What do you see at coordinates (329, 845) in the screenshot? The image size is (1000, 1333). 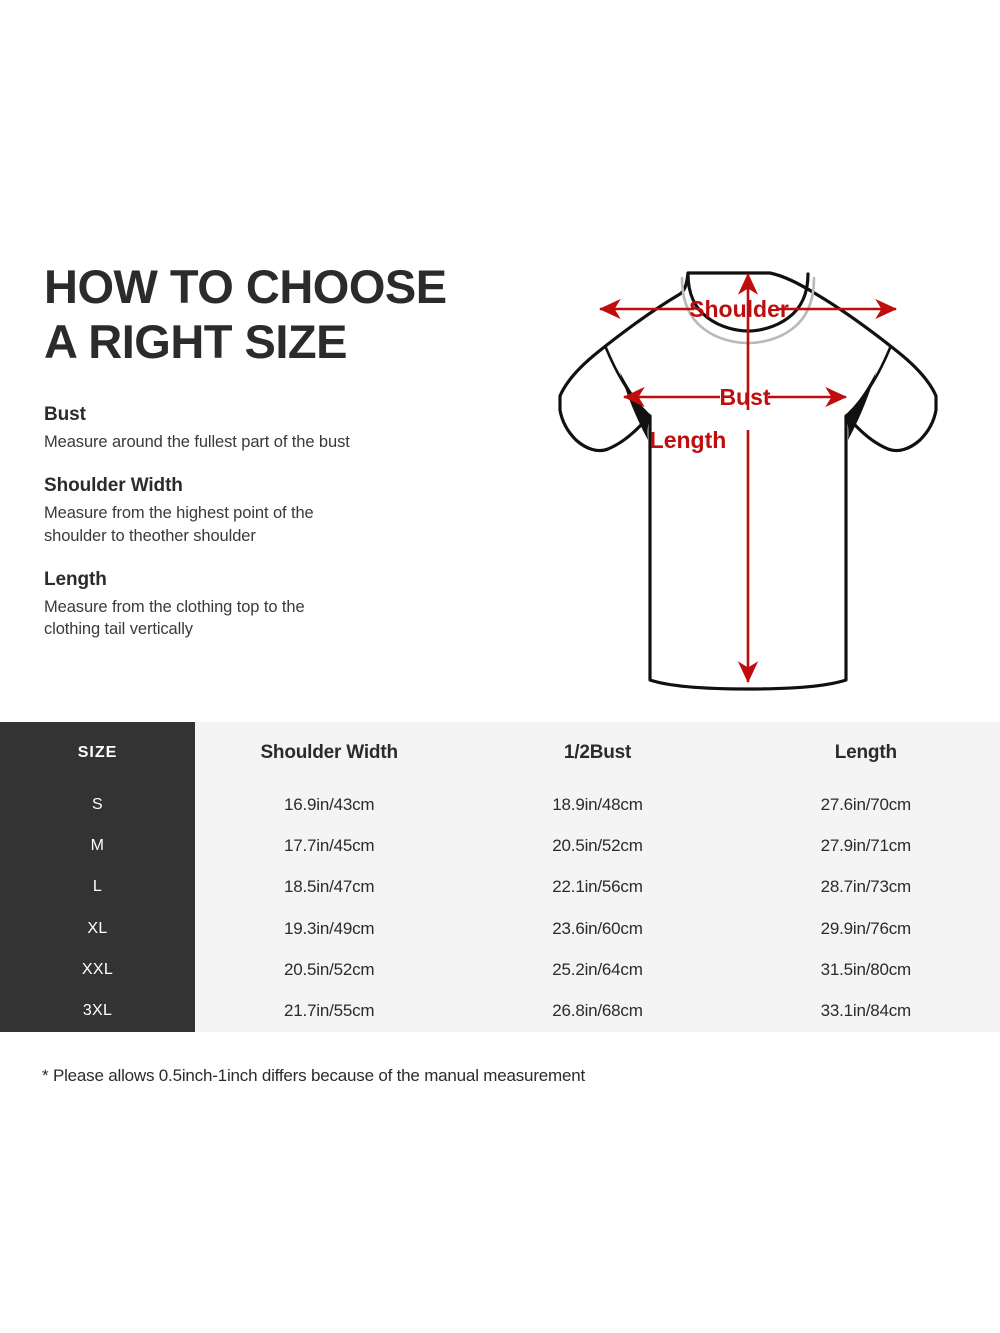 I see `cell-shoulder-m: 17.7in/45cm` at bounding box center [329, 845].